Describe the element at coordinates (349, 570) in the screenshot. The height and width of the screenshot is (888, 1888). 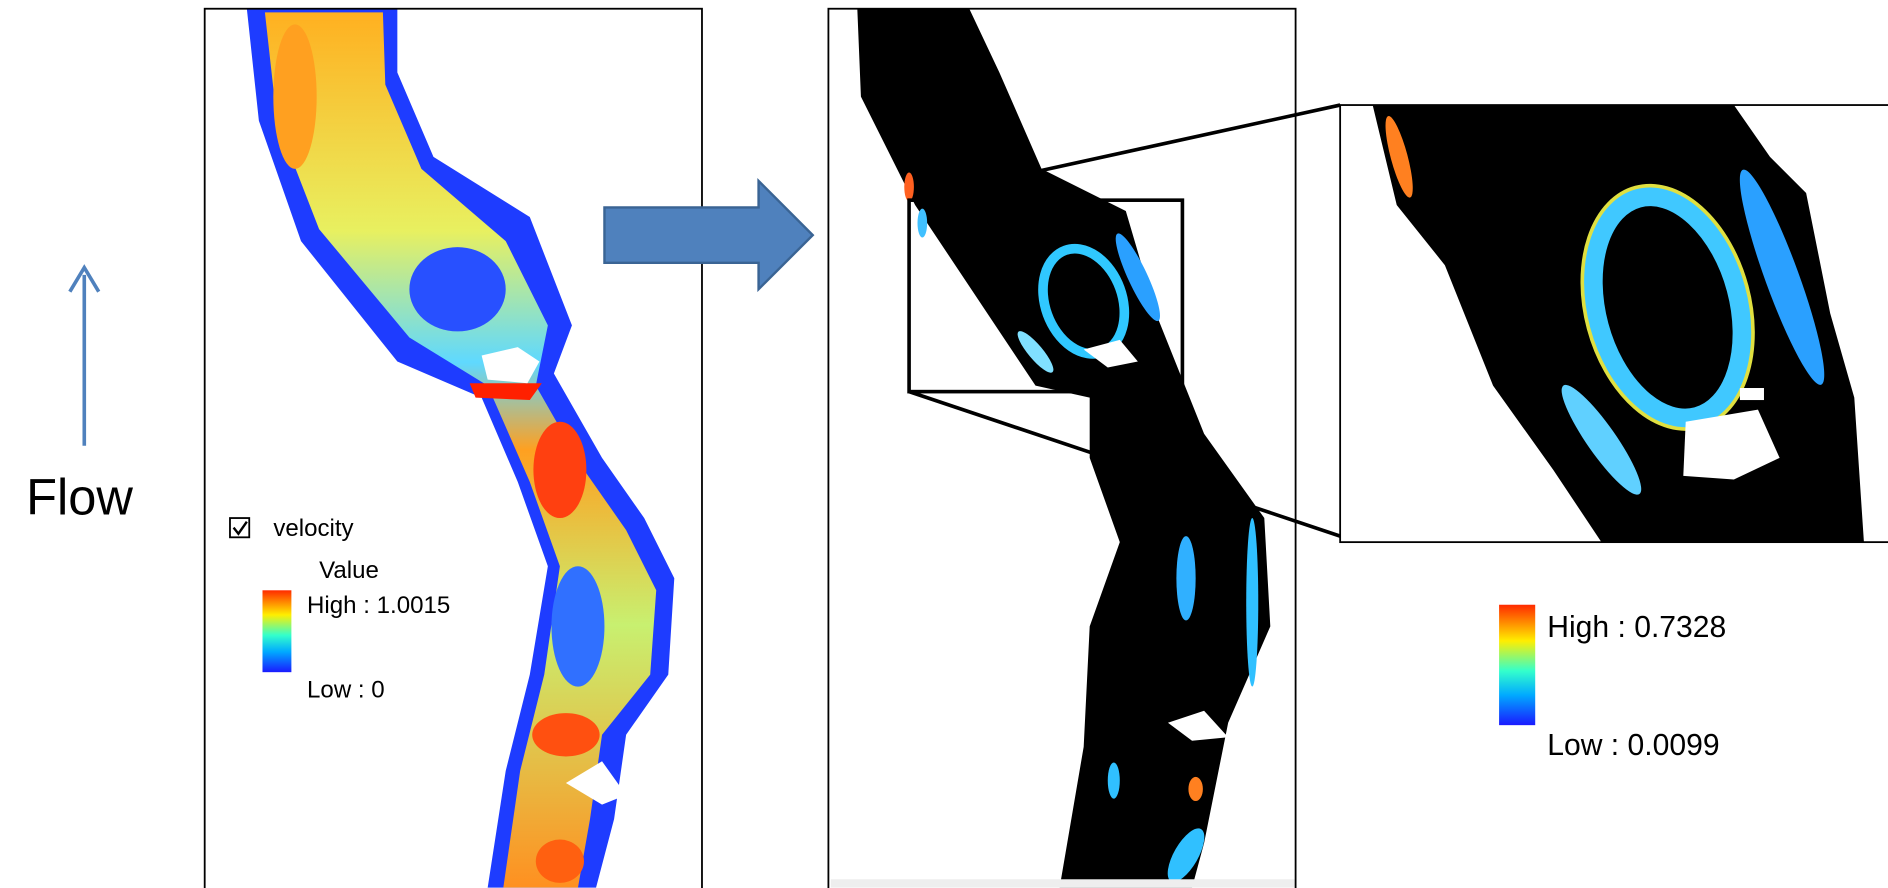
I see `legend-title: Value` at that location.